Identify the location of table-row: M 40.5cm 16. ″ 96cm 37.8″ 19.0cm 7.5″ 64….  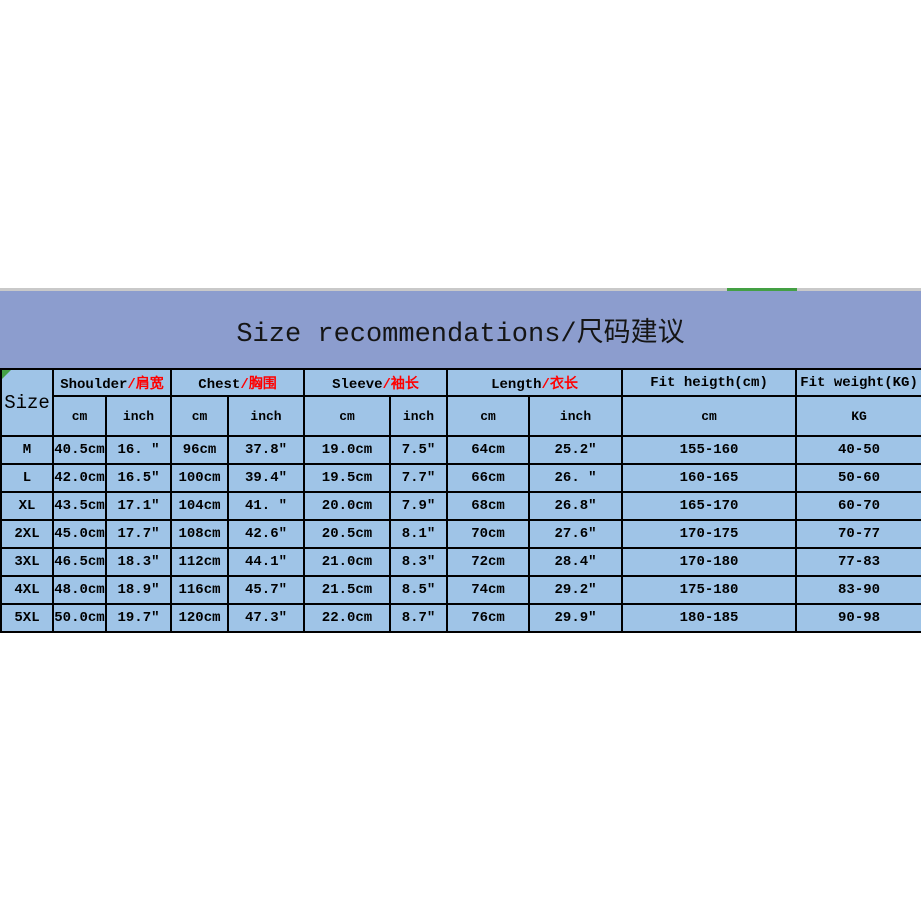
(460, 450).